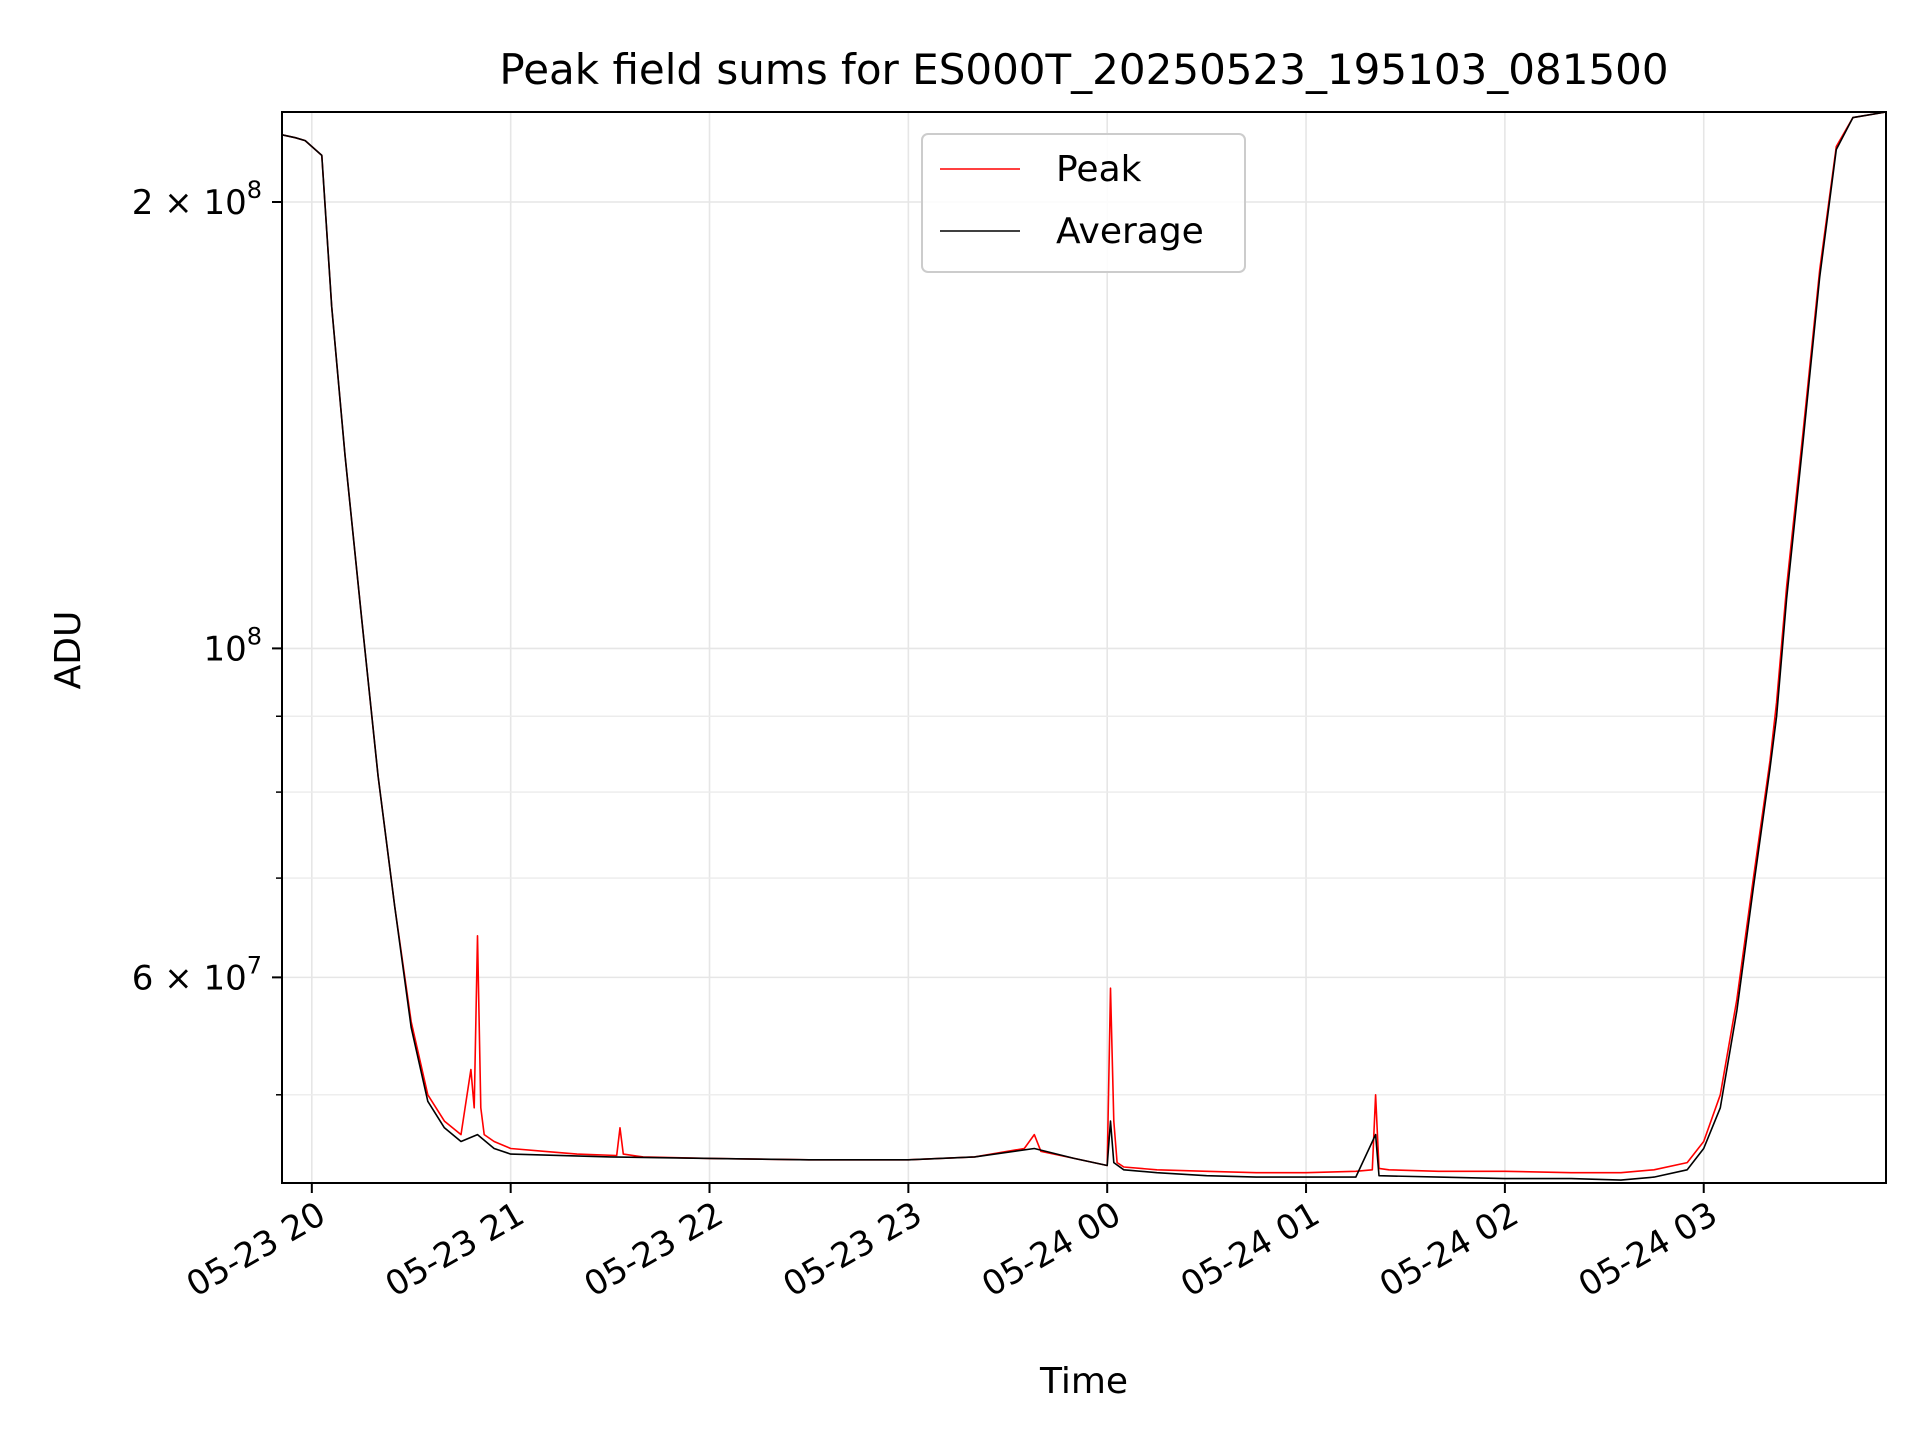 This screenshot has width=1920, height=1445. Describe the element at coordinates (1099, 169) in the screenshot. I see `legend-label-peak: Peak` at that location.